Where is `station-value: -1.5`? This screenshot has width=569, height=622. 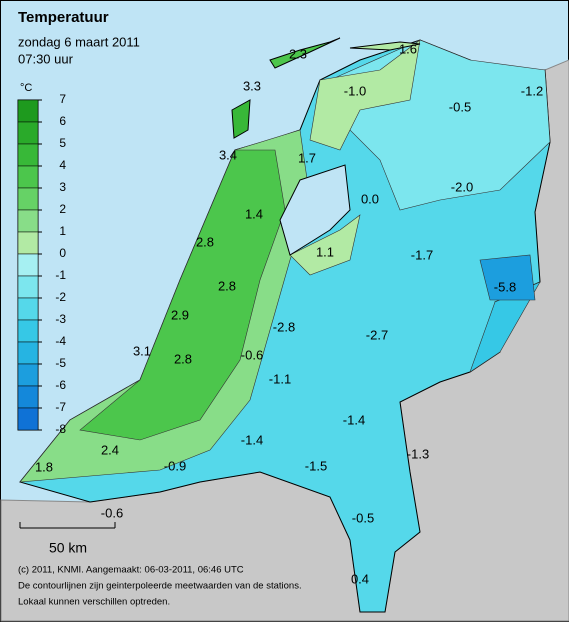 station-value: -1.5 is located at coordinates (316, 465).